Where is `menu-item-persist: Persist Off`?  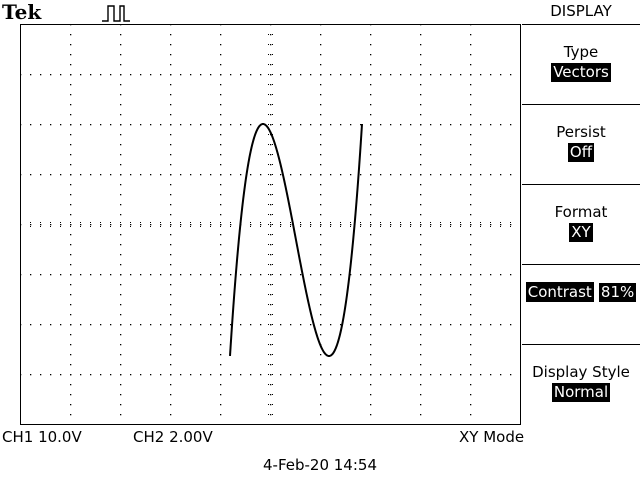
menu-item-persist: Persist Off is located at coordinates (581, 142).